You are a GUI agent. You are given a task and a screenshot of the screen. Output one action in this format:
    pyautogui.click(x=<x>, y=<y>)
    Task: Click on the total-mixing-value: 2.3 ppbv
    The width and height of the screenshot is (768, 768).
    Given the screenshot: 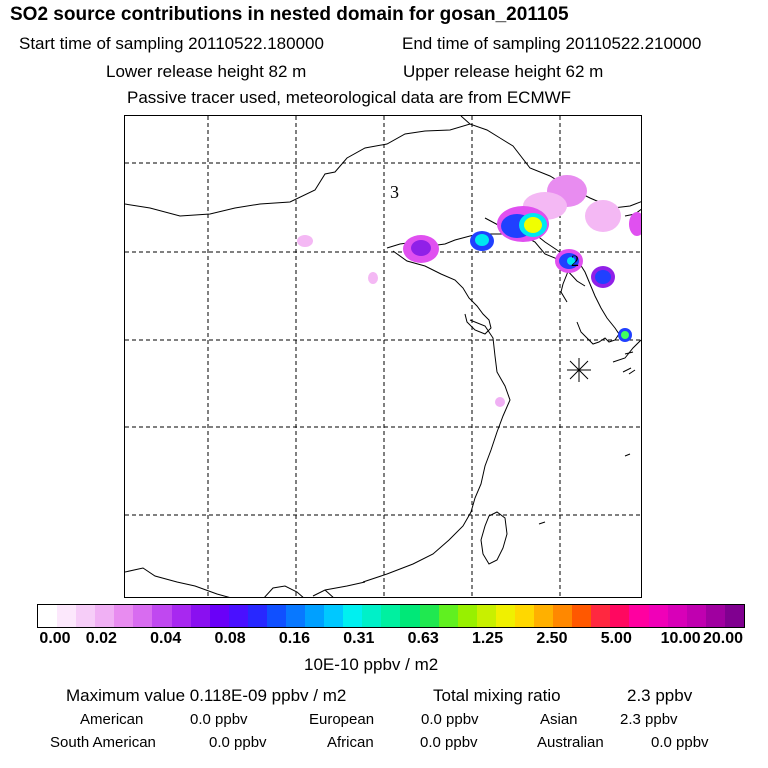 What is the action you would take?
    pyautogui.click(x=660, y=695)
    